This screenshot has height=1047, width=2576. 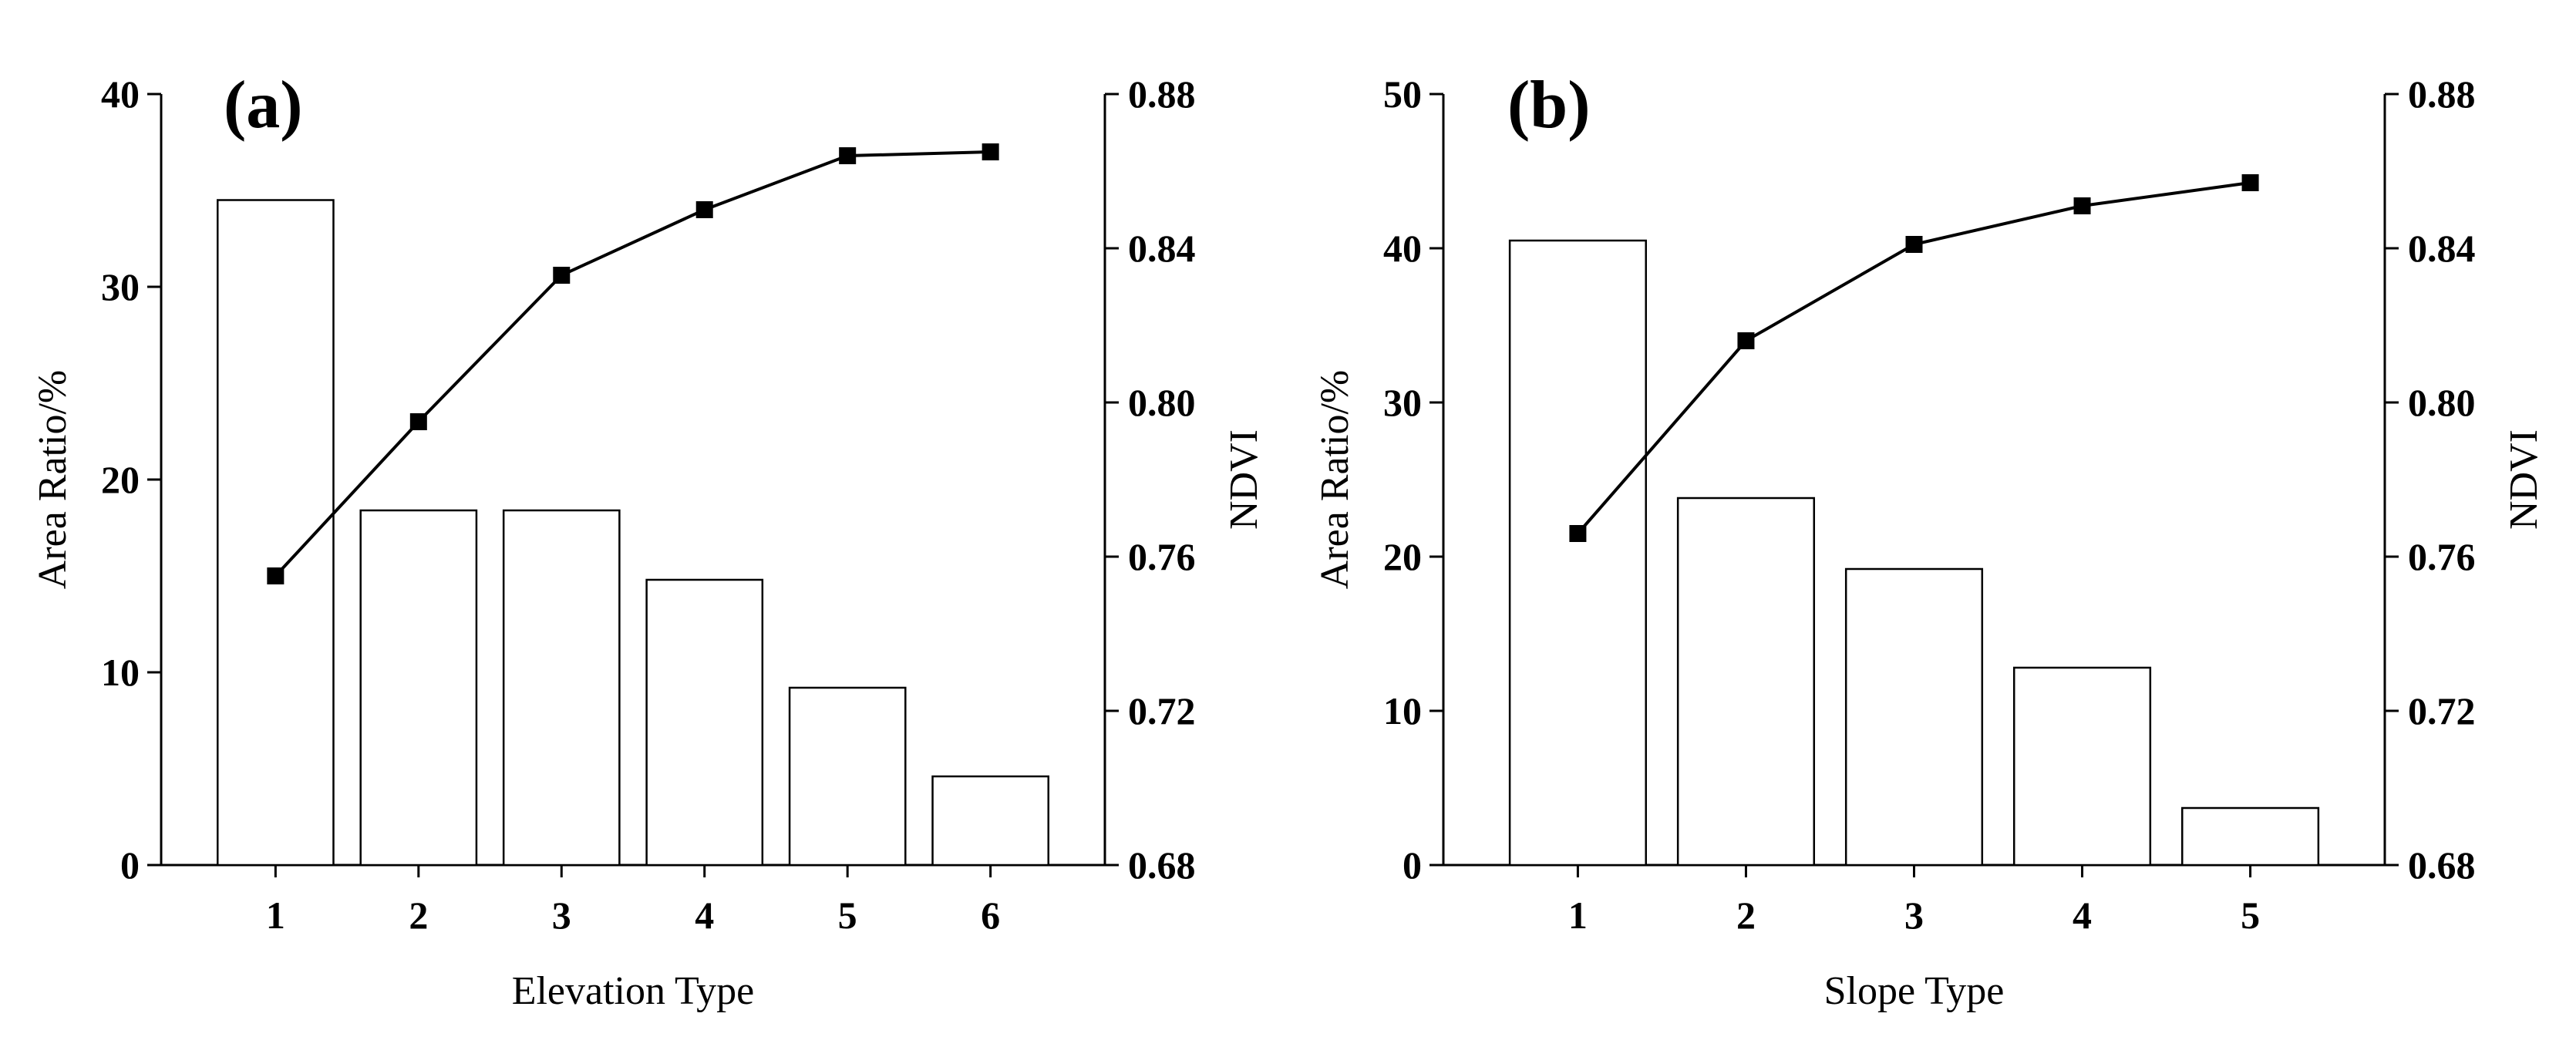 I want to click on panel-label: (b), so click(x=1549, y=106).